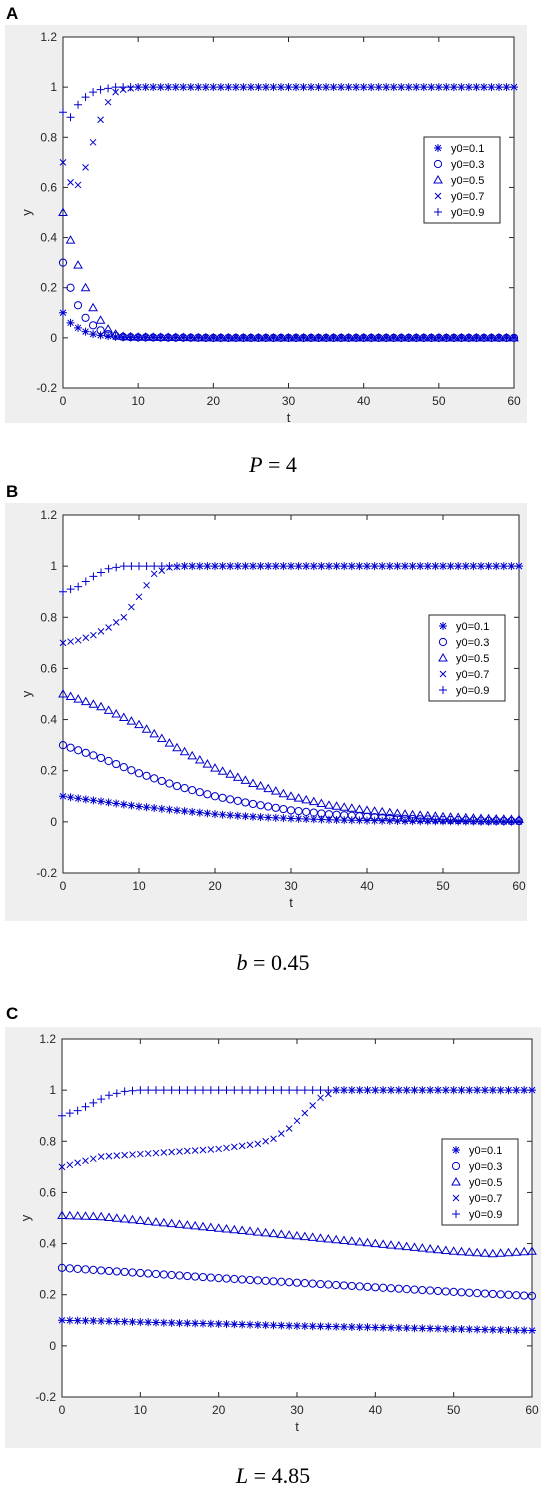 The width and height of the screenshot is (546, 1496). I want to click on x-axis-label: t, so click(291, 902).